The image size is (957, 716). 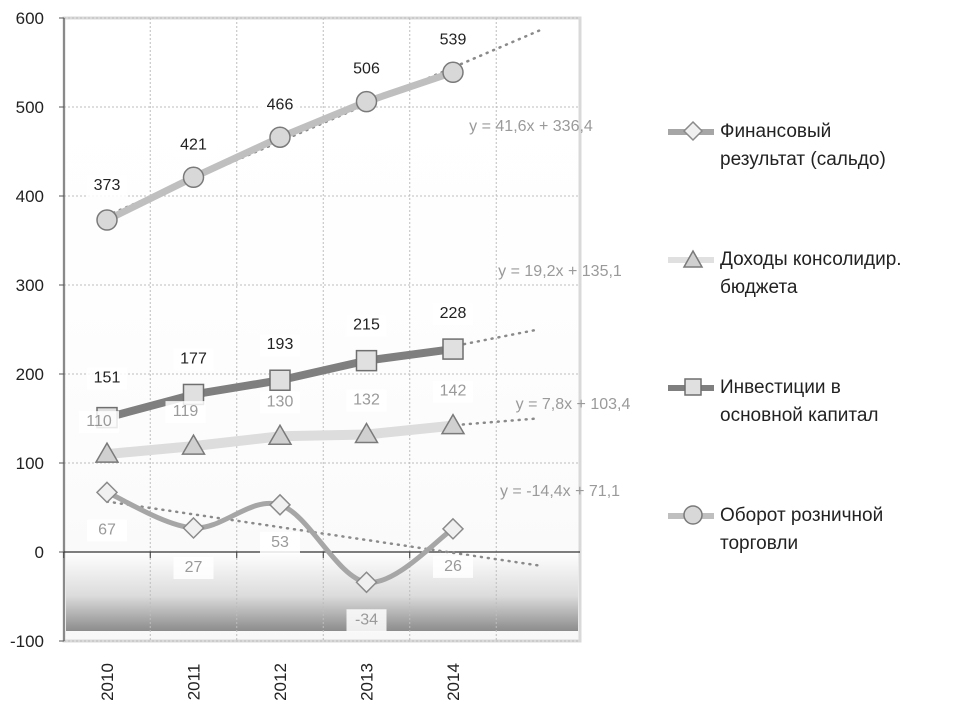 I want to click on x-tick-label: 2014, so click(x=453, y=682).